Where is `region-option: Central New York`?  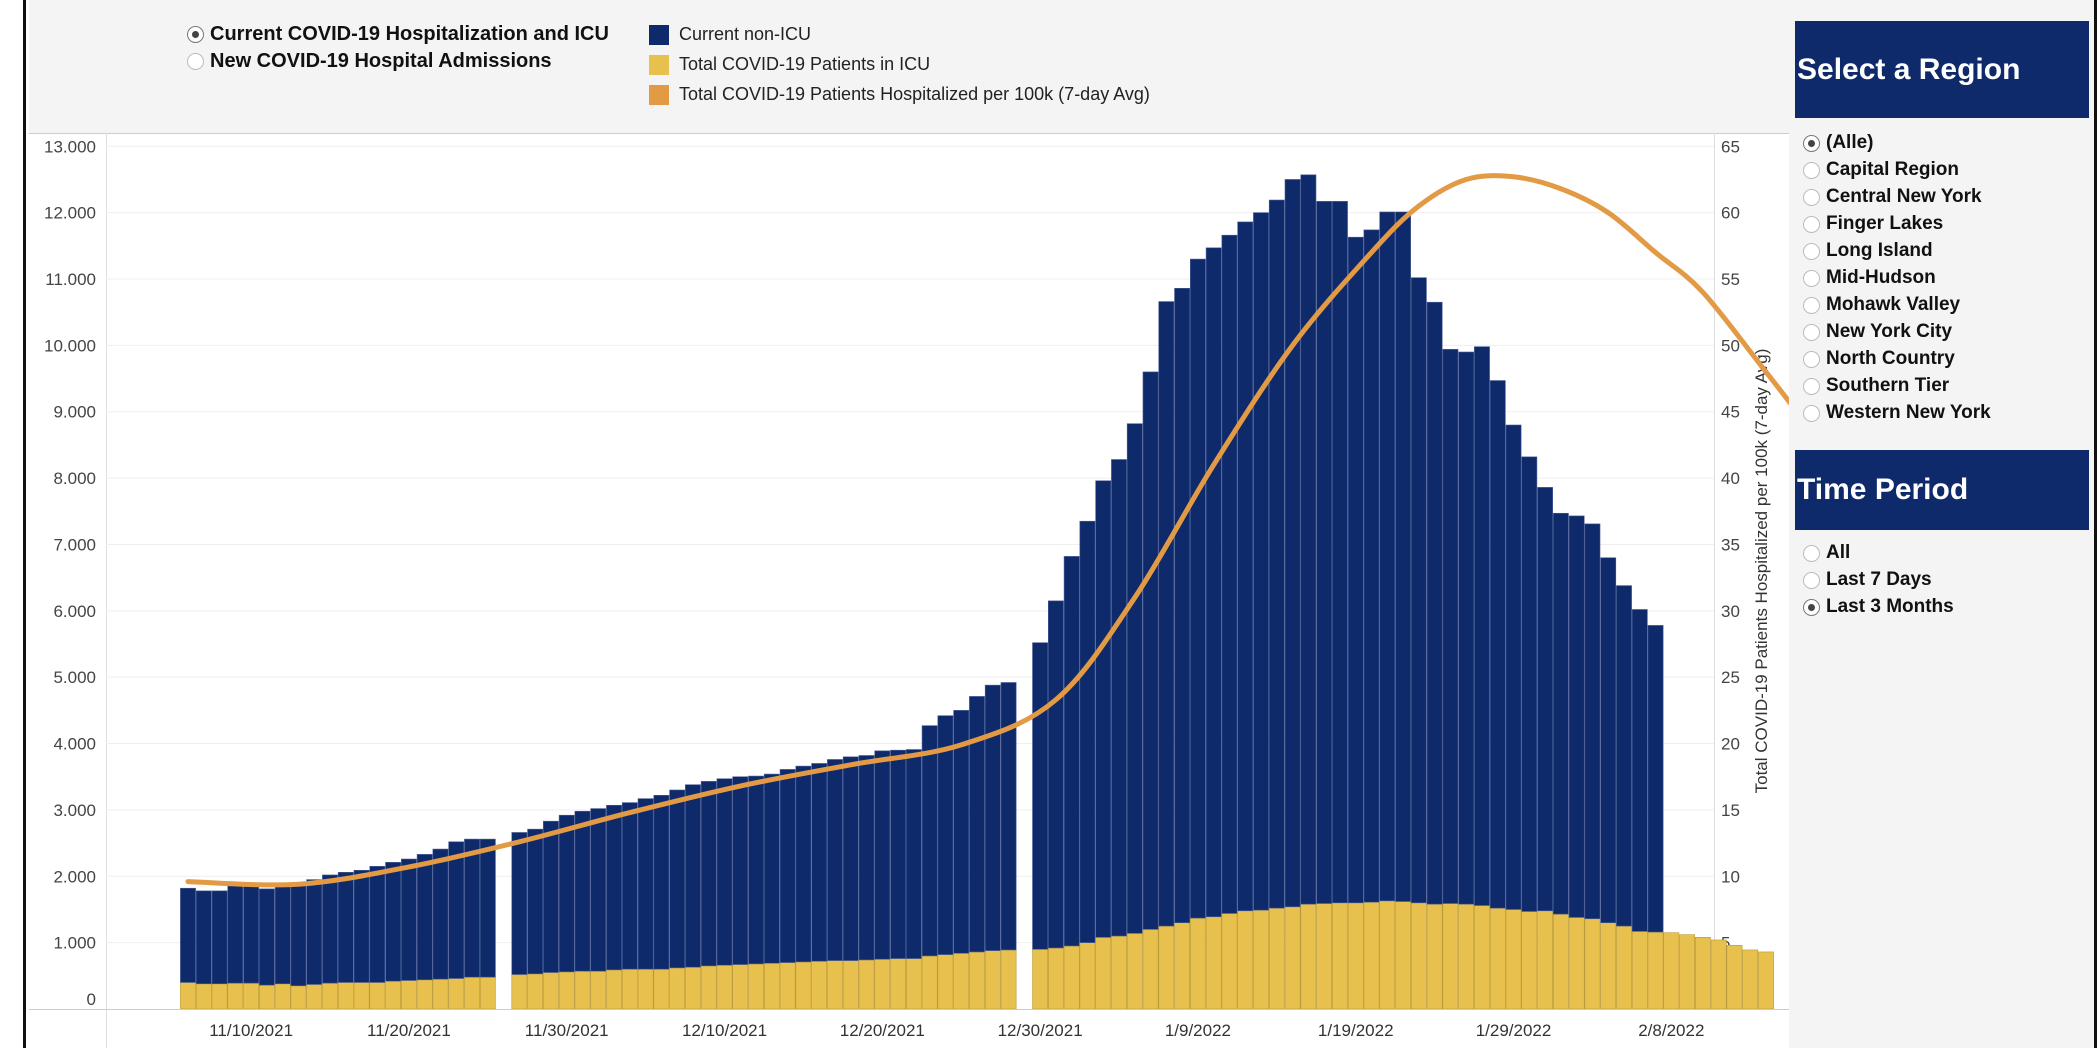 region-option: Central New York is located at coordinates (1892, 197).